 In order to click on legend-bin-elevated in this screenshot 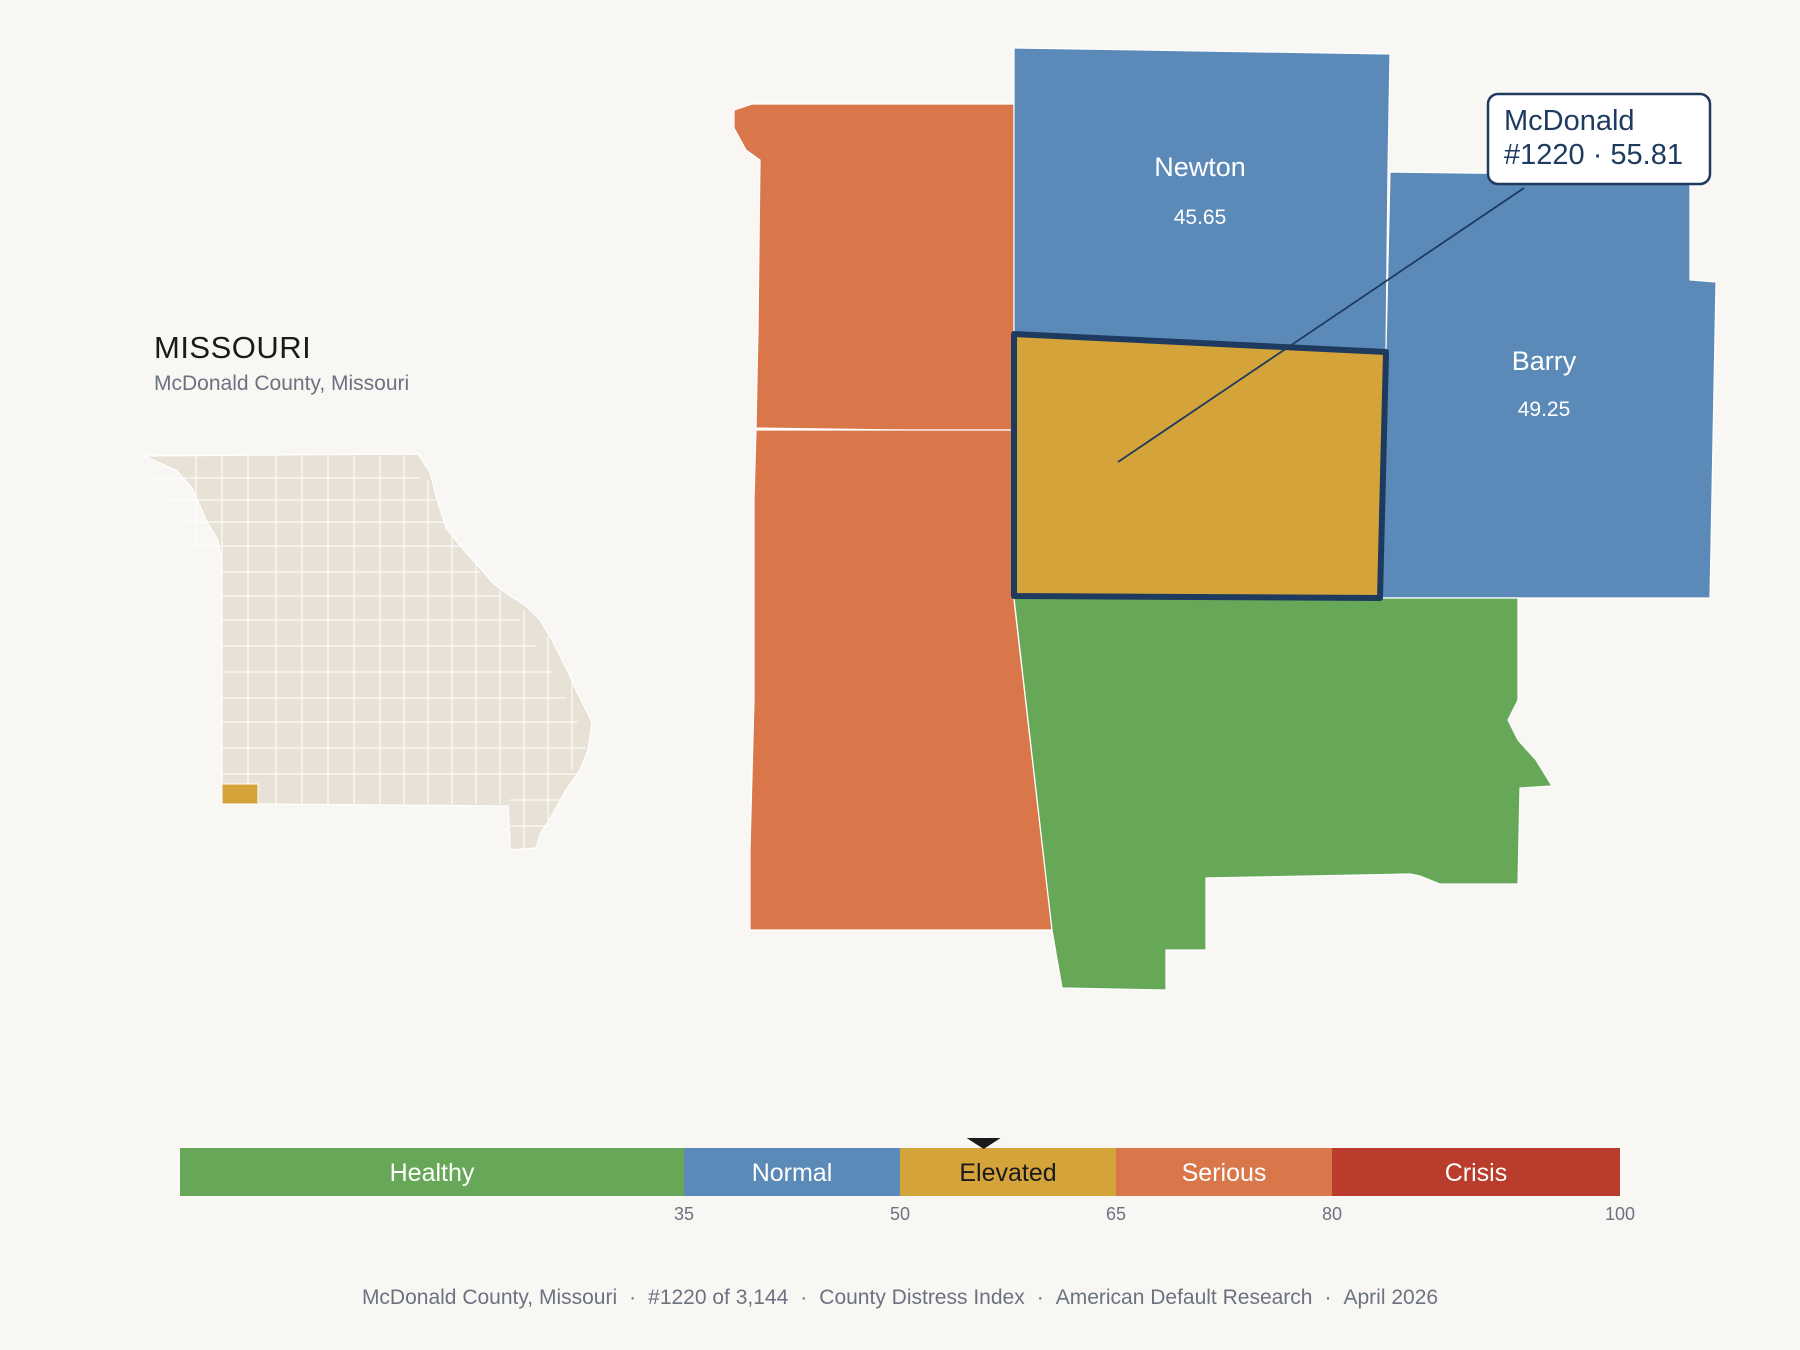, I will do `click(1008, 1172)`.